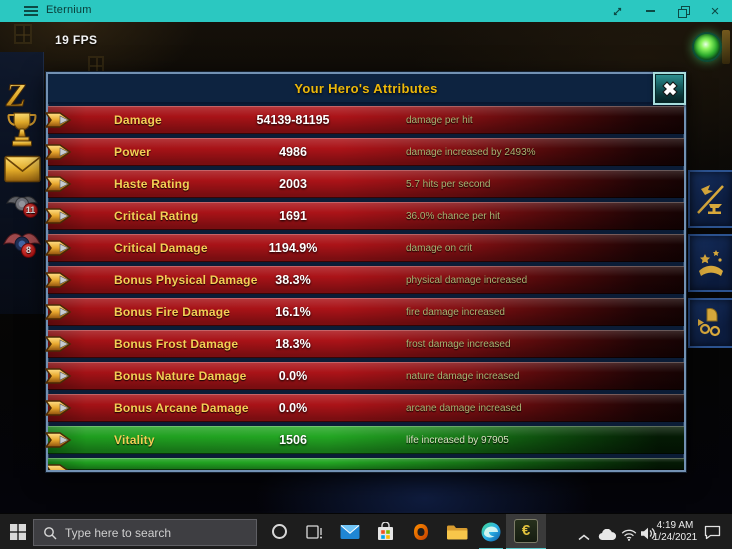  Describe the element at coordinates (607, 537) in the screenshot. I see `onedrive-cloud-icon` at that location.